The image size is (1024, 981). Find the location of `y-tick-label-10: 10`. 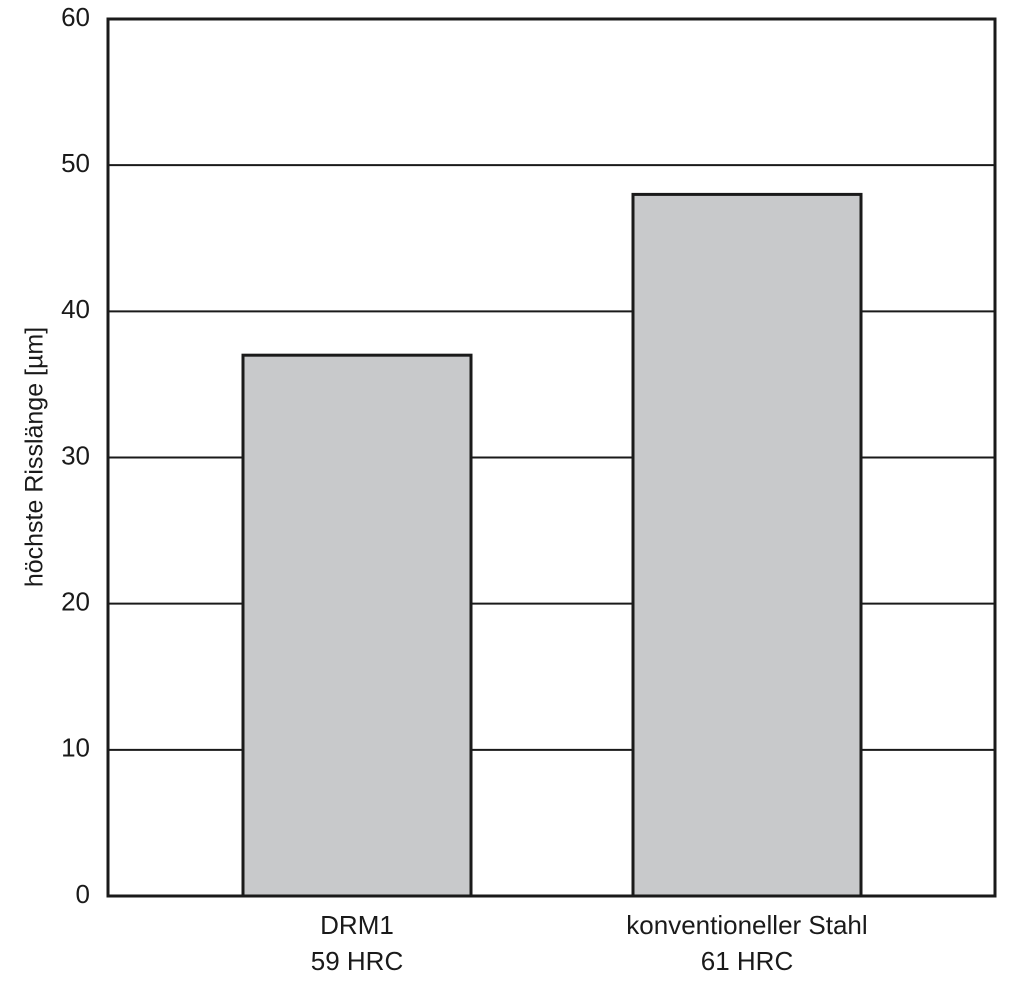

y-tick-label-10: 10 is located at coordinates (75, 748).